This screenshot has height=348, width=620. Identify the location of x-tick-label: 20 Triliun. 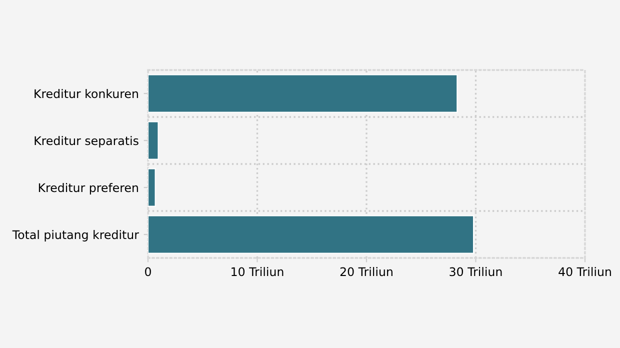
(366, 271).